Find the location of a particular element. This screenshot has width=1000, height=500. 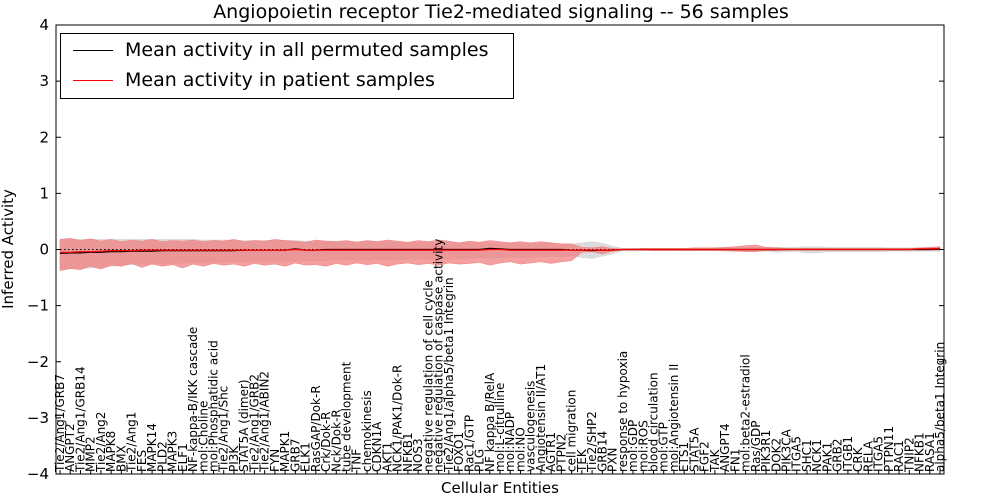

x-tick-label: mol:beta2-estradiol is located at coordinates (746, 413).